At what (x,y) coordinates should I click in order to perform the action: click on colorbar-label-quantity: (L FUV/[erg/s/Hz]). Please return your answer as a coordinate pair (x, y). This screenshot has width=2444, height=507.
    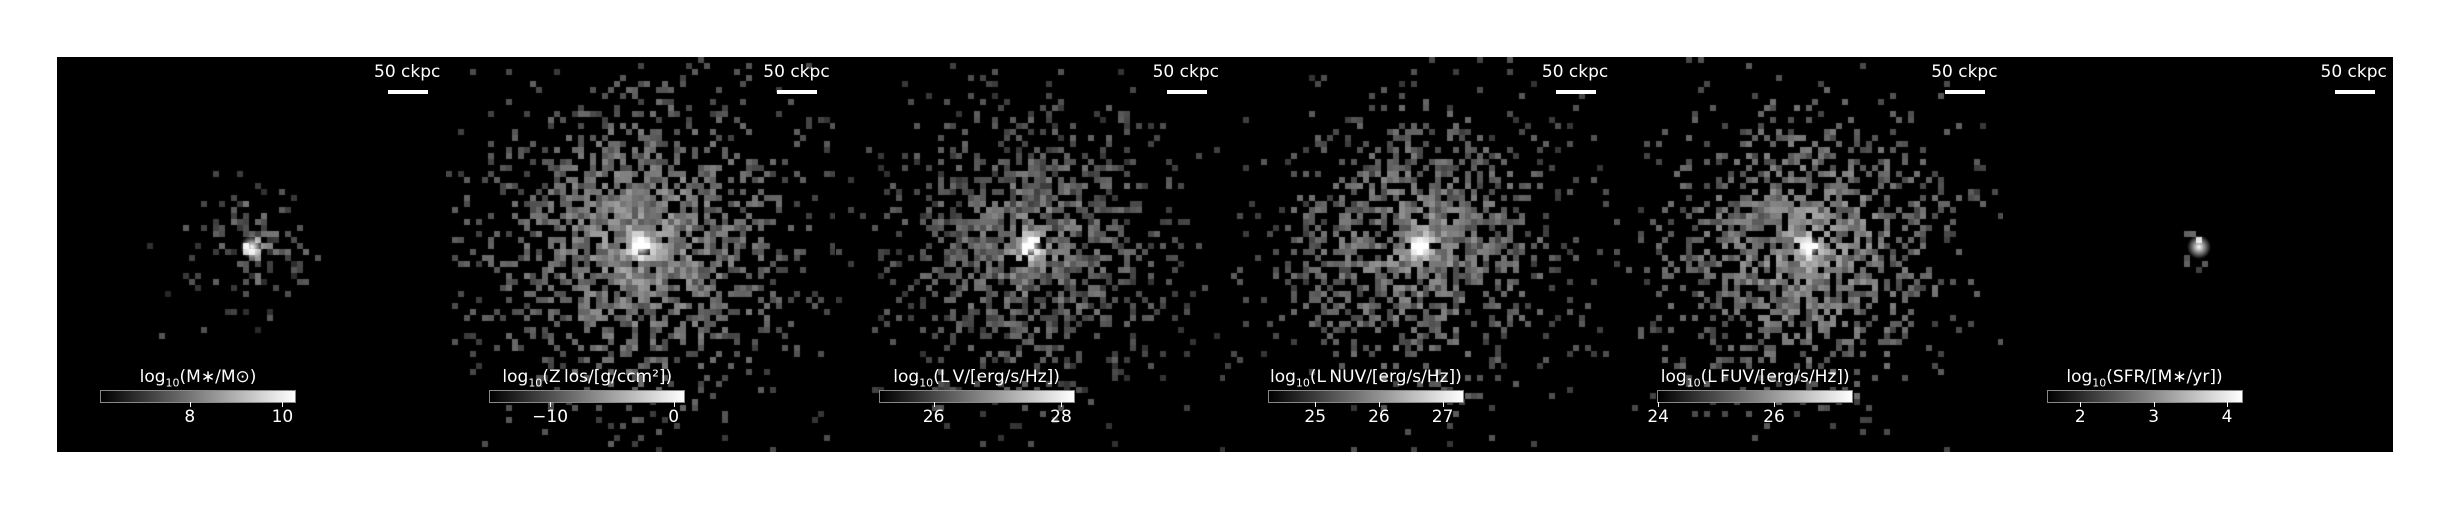
    Looking at the image, I should click on (1775, 377).